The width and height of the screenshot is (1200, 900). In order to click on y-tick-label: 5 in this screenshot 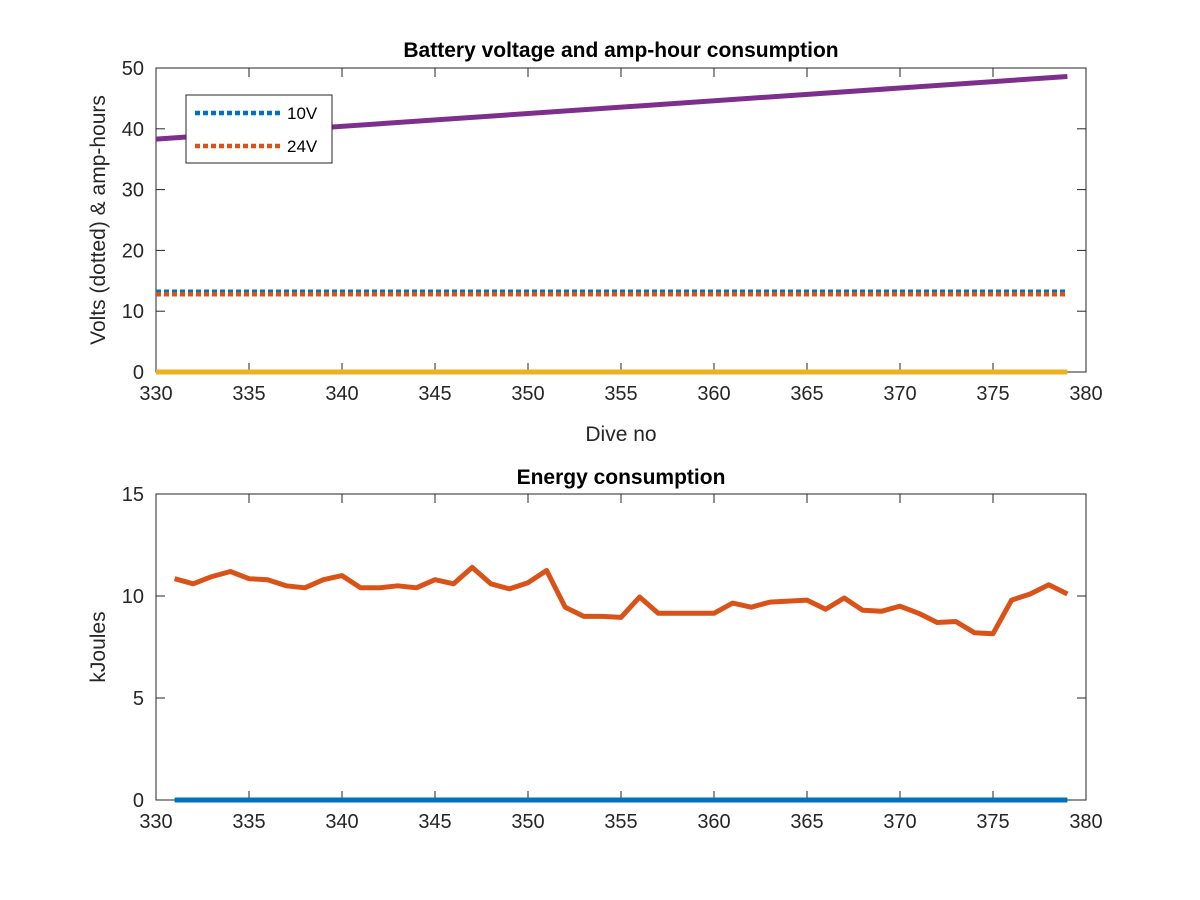, I will do `click(138, 699)`.